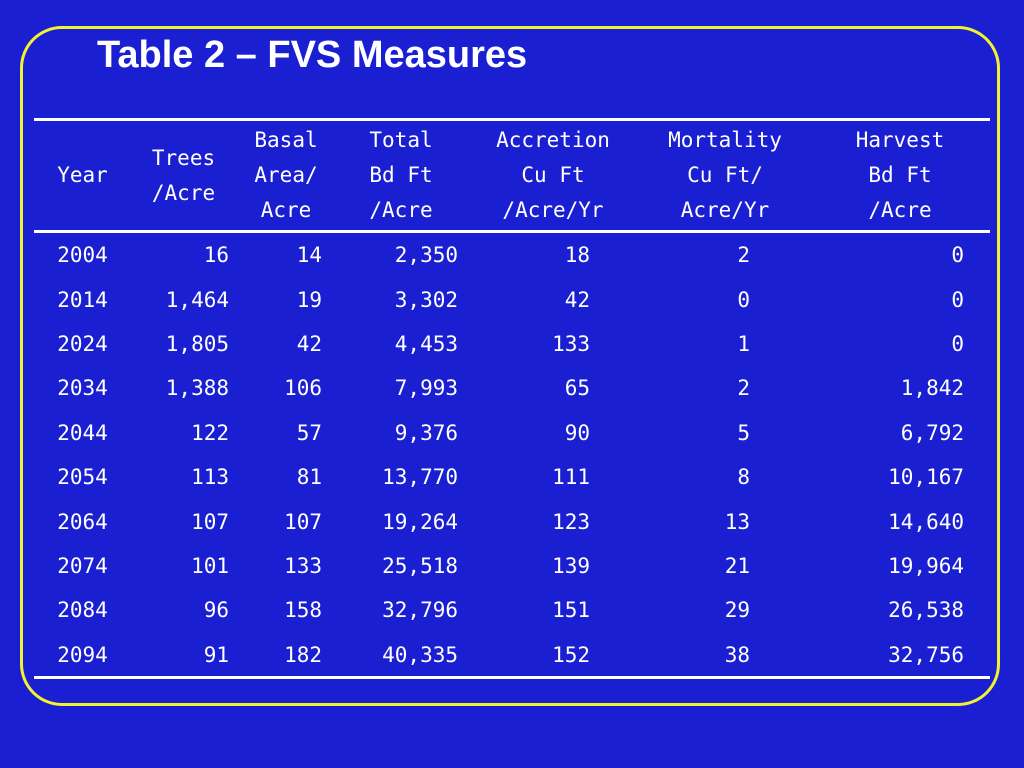 The height and width of the screenshot is (768, 1024). I want to click on cell-accretion: 42, so click(577, 299).